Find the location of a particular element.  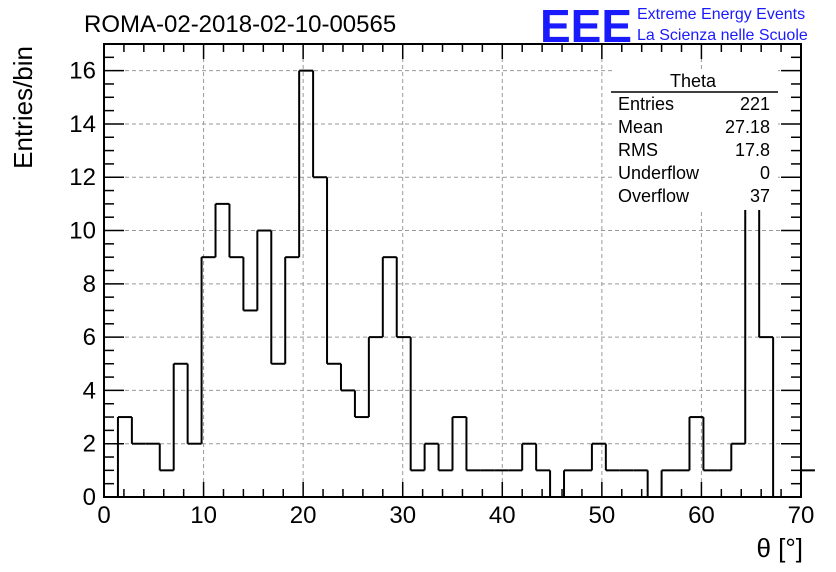

stats-value: 0 is located at coordinates (765, 173).